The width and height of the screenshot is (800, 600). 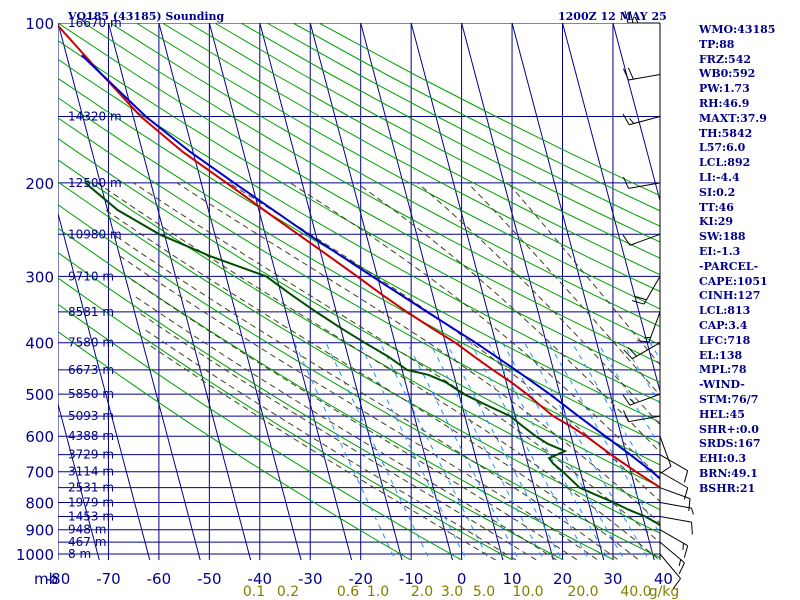 I want to click on temperature-tick-label: -40, so click(x=260, y=579).